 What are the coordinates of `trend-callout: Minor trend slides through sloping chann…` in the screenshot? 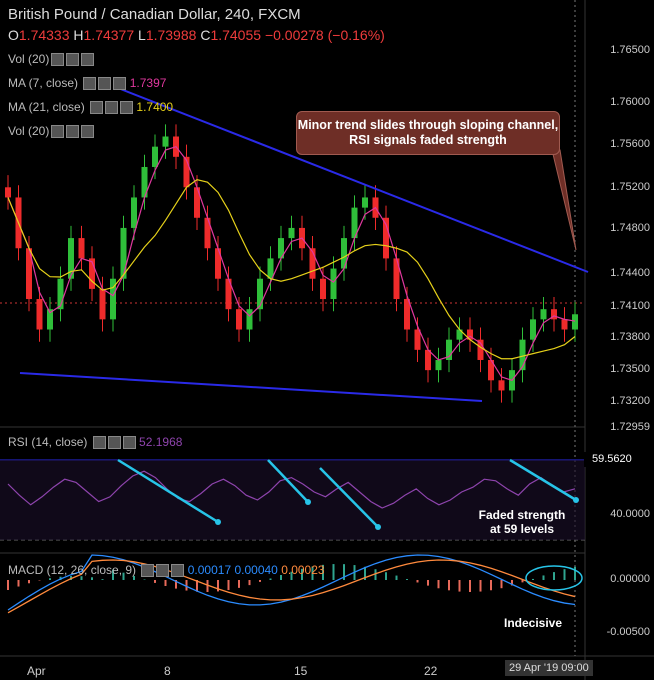 It's located at (428, 133).